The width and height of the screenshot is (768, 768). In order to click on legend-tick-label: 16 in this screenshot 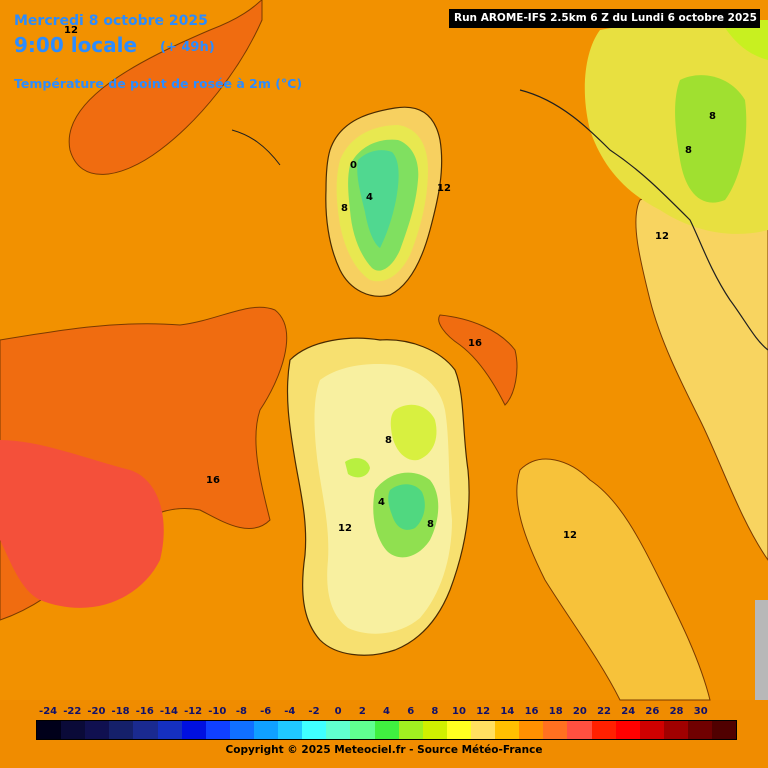, I will do `click(531, 711)`.